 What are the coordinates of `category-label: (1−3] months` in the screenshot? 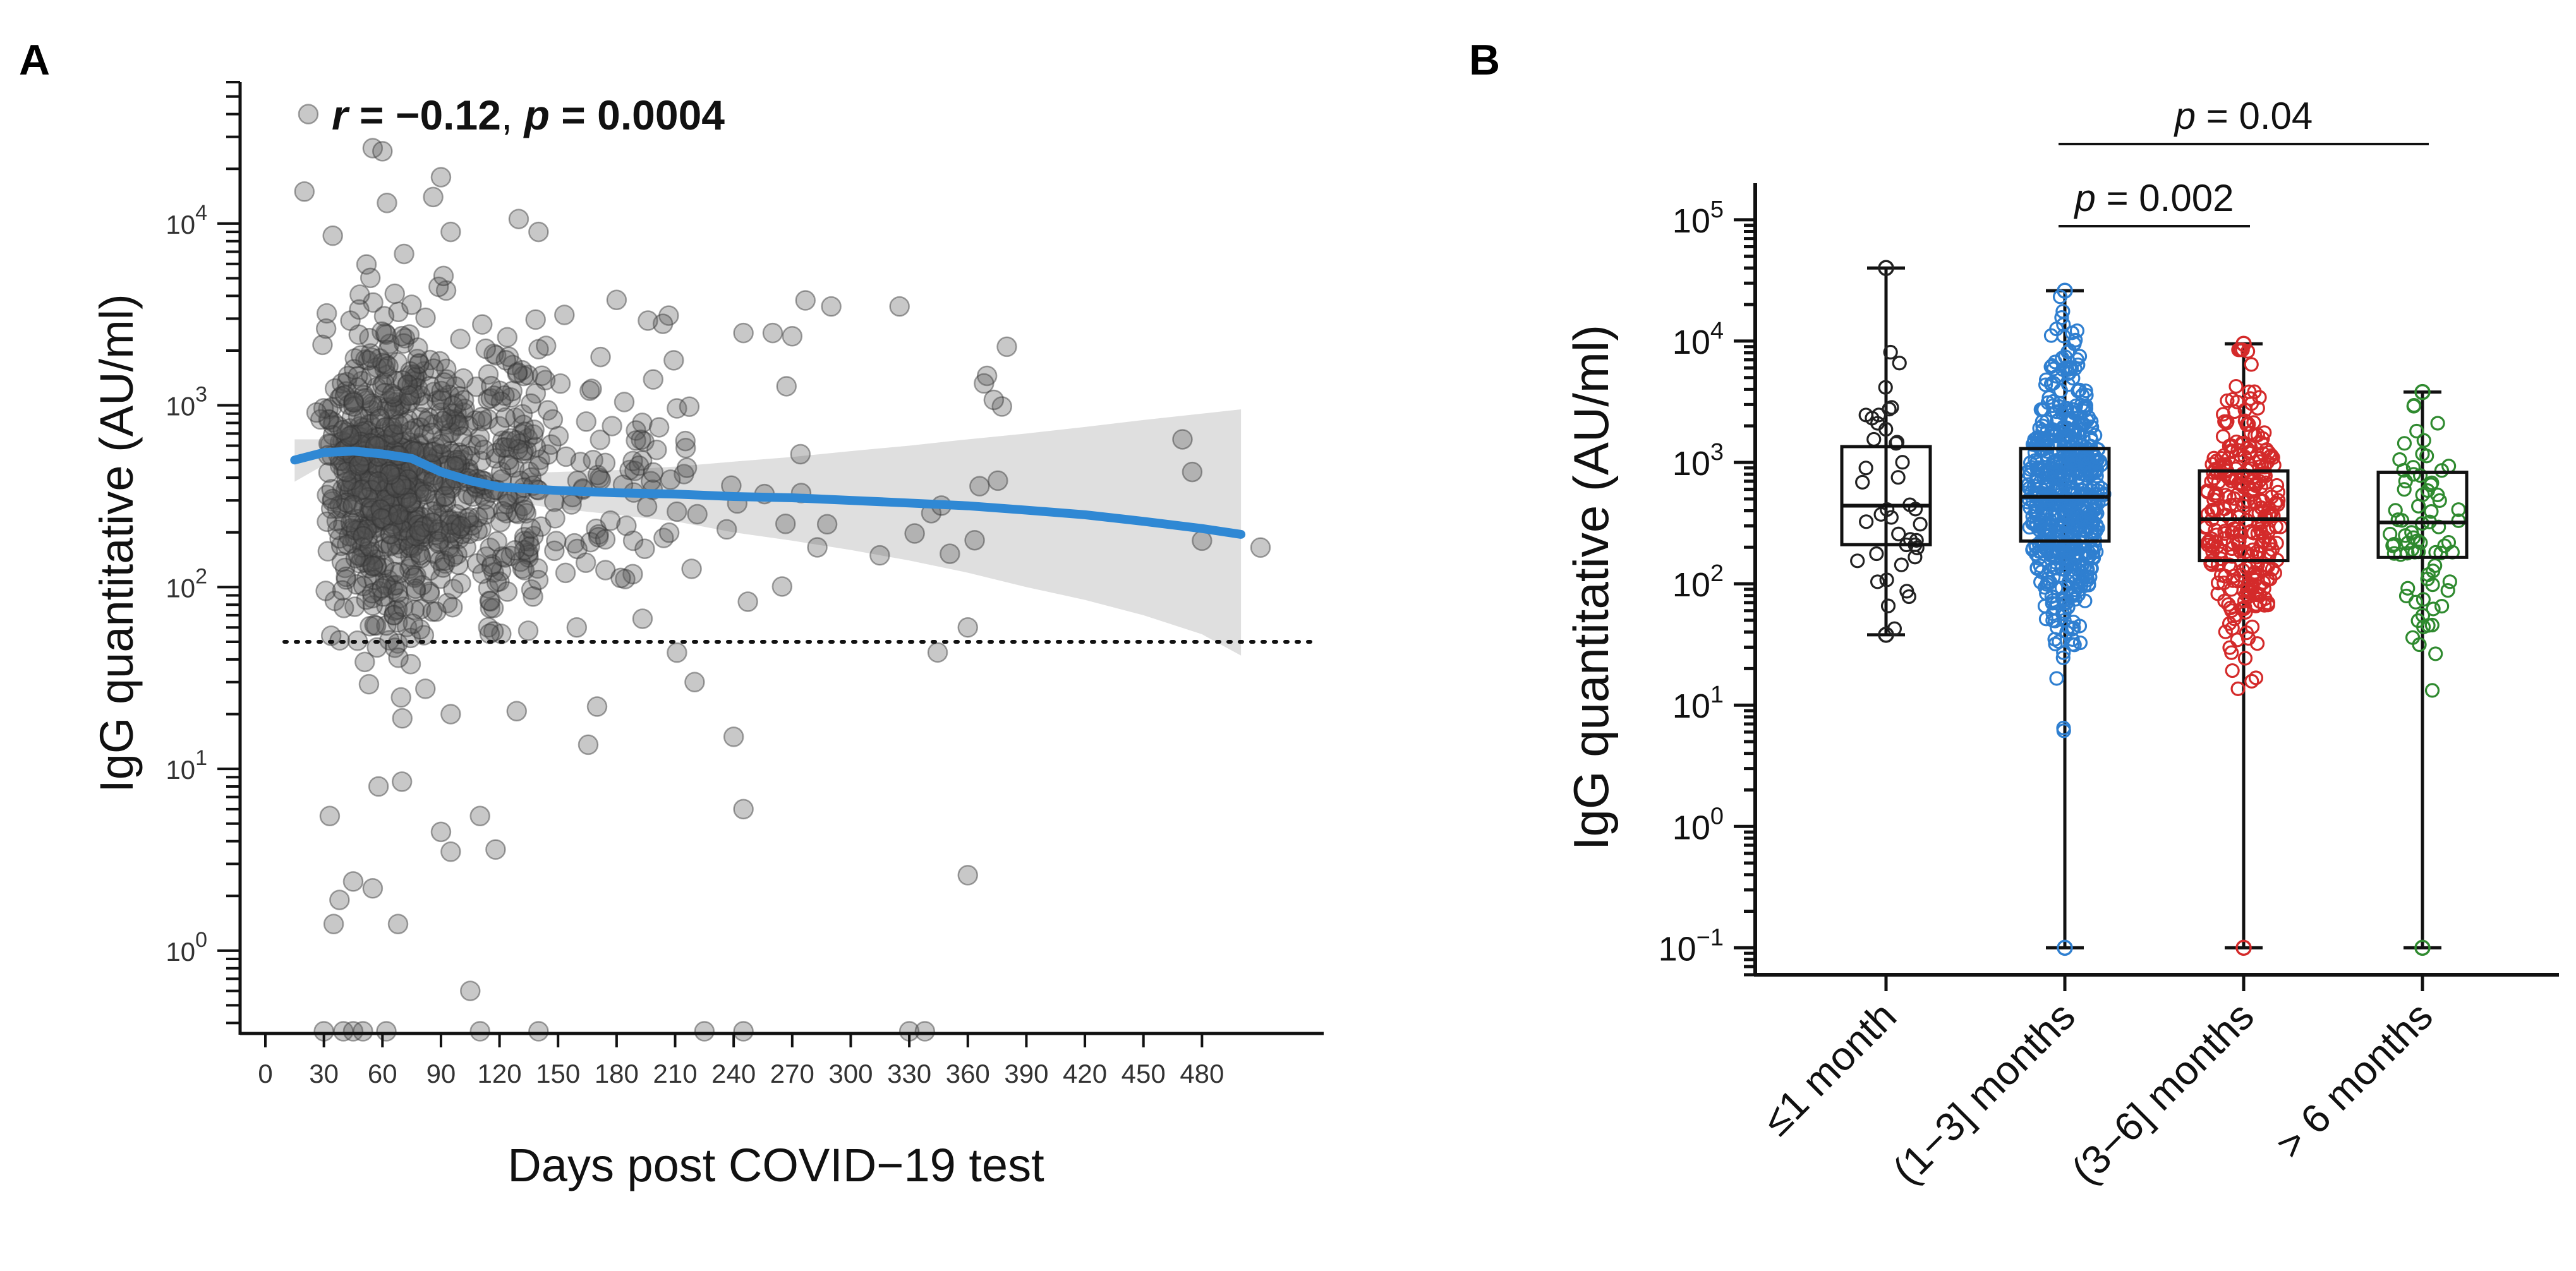 It's located at (1984, 1093).